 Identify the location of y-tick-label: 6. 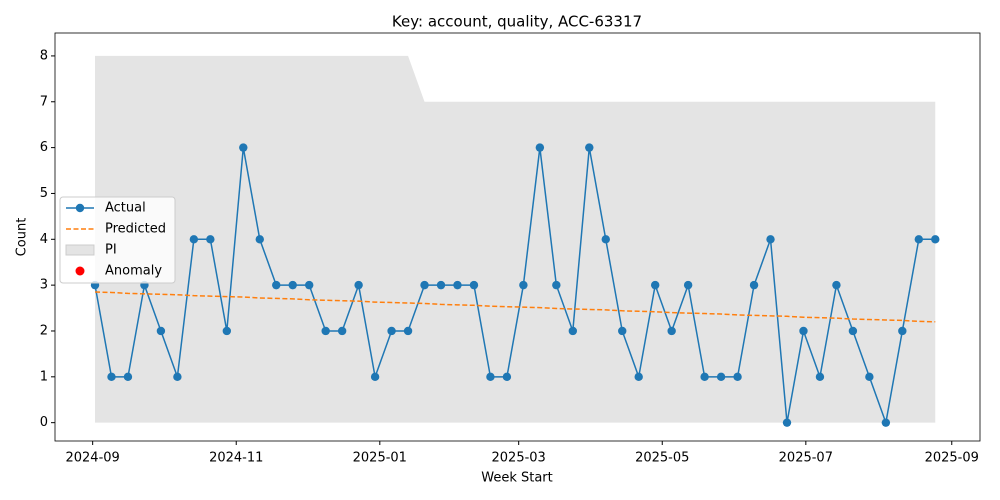
(44, 147).